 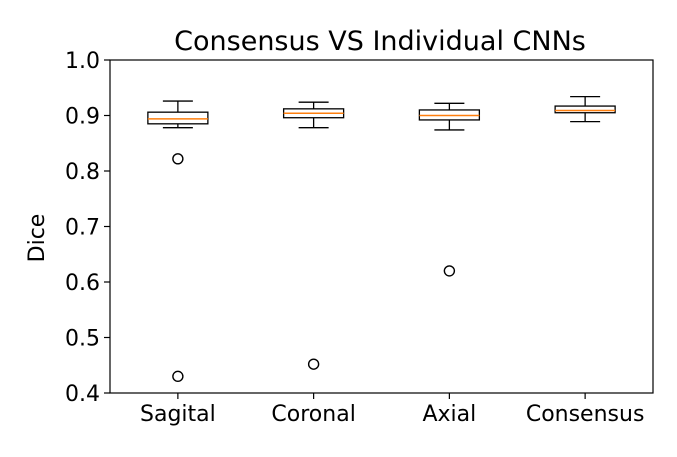 I want to click on y-tick-label: 0.4, so click(x=82, y=394).